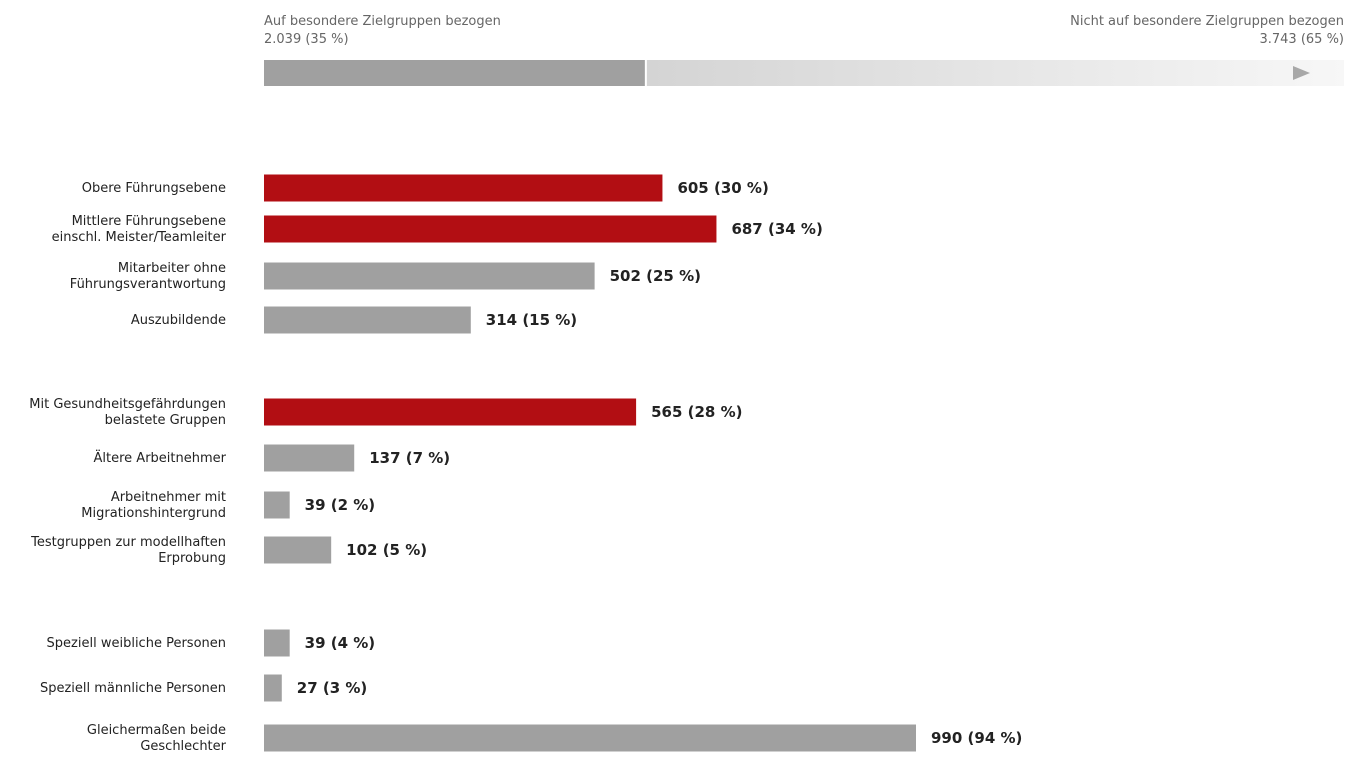 This screenshot has height=760, width=1362. I want to click on bar-value-label: 39 (4 %), so click(340, 643).